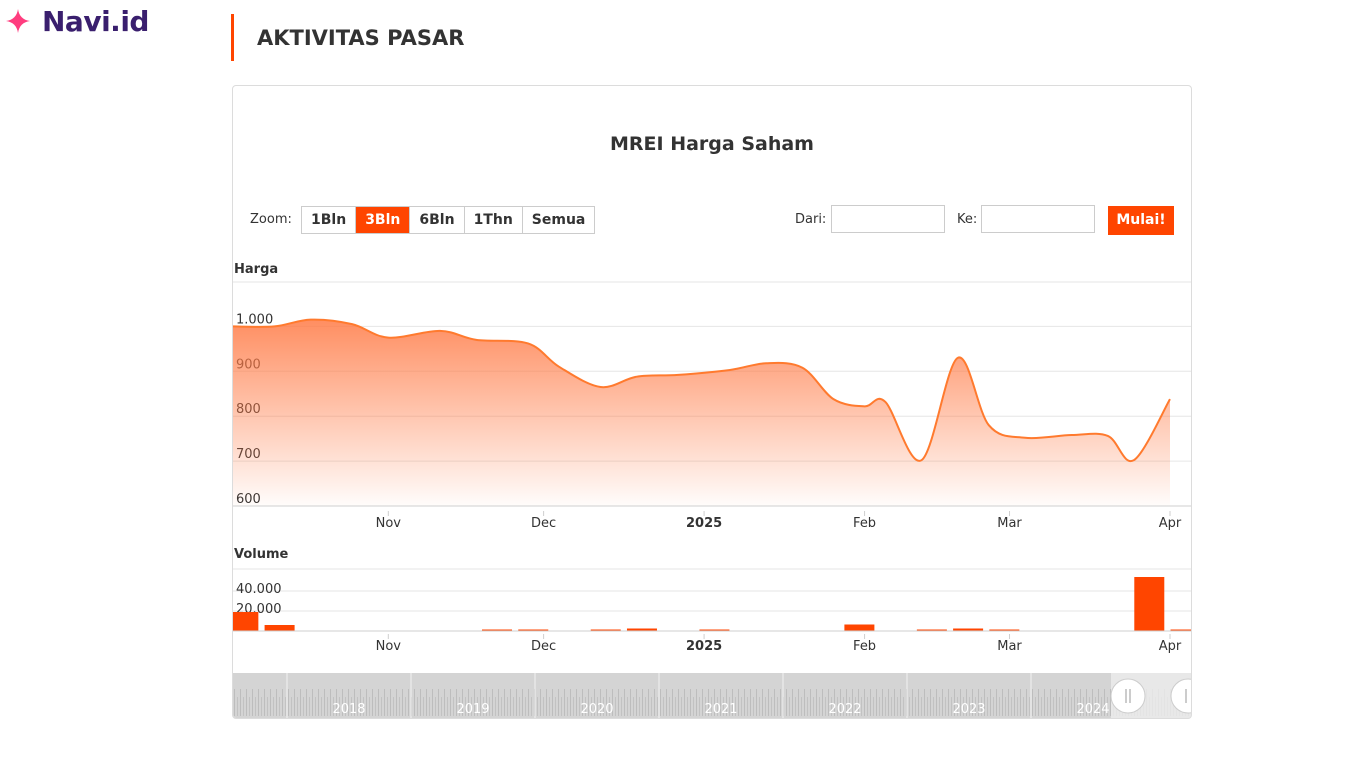 This screenshot has width=1366, height=768. Describe the element at coordinates (232, 37) in the screenshot. I see `section-accent-bar` at that location.